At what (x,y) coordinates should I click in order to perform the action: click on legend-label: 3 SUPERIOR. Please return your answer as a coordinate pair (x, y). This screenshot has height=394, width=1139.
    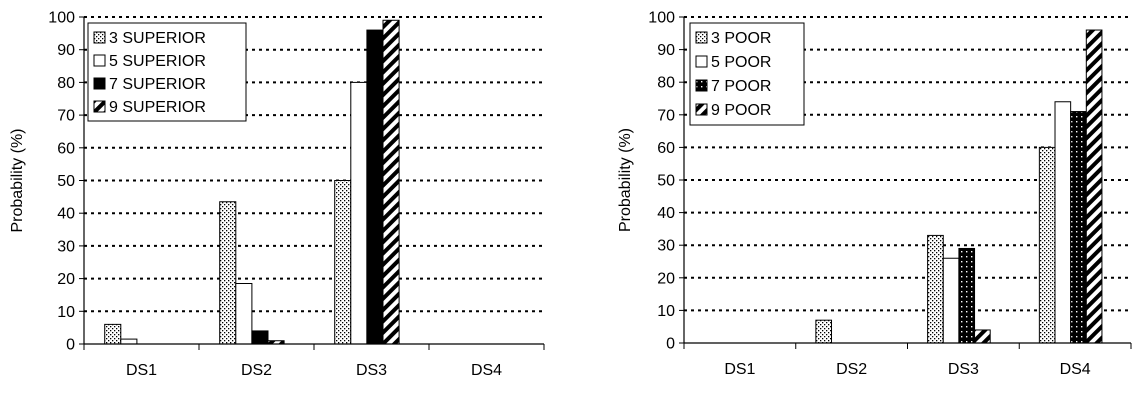
    Looking at the image, I should click on (157, 38).